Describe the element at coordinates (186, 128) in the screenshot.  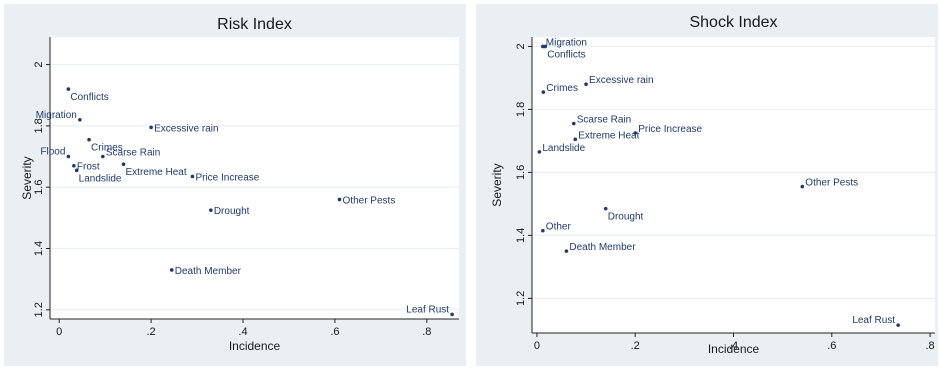
I see `risk-point-label-excessive-rain: Excessive rain` at that location.